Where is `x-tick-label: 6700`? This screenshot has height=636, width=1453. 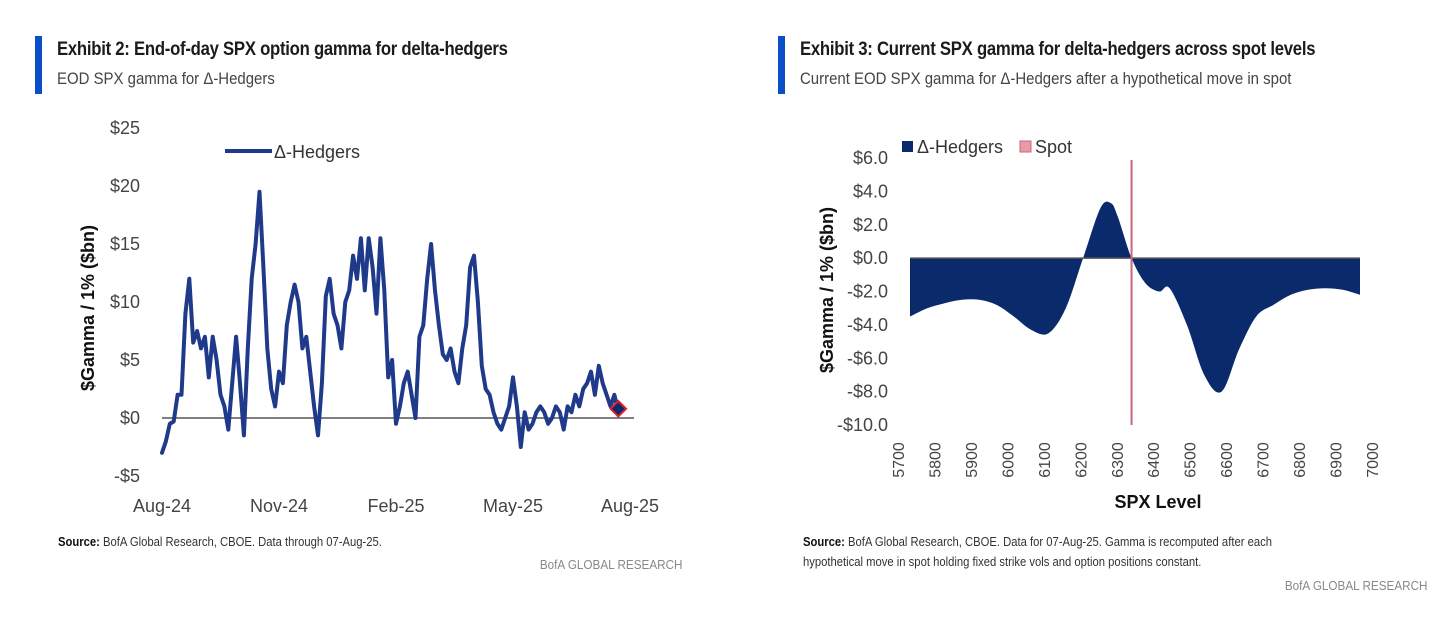
x-tick-label: 6700 is located at coordinates (1264, 460).